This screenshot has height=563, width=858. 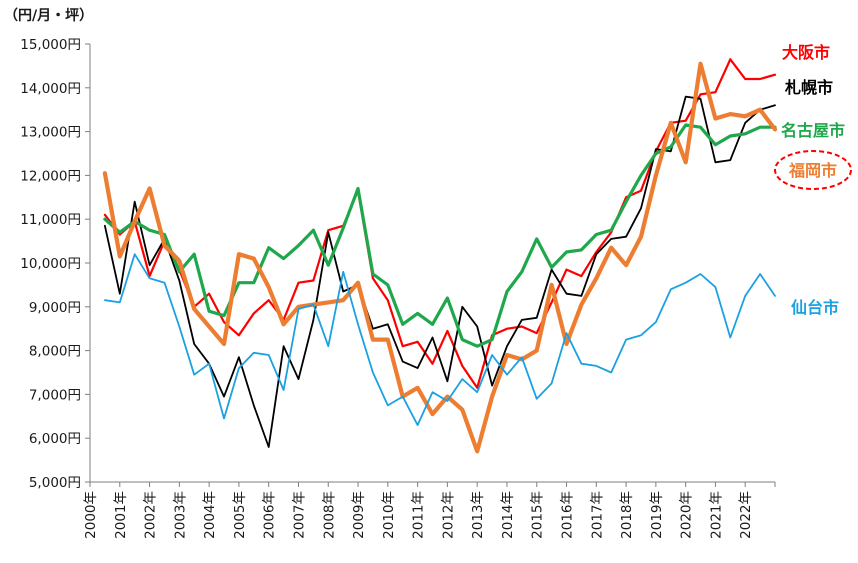 I want to click on x-tick-label: 2017年, so click(x=597, y=515).